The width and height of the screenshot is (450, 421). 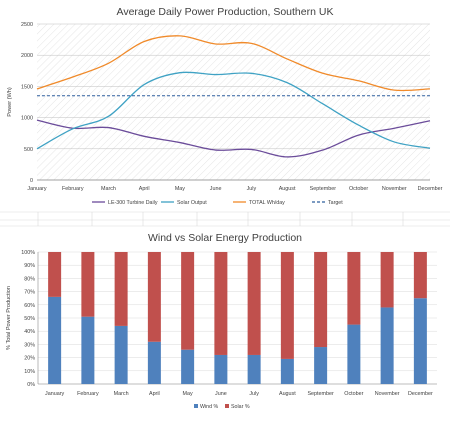 What do you see at coordinates (387, 394) in the screenshot?
I see `bar-chart-x-tick-label: November` at bounding box center [387, 394].